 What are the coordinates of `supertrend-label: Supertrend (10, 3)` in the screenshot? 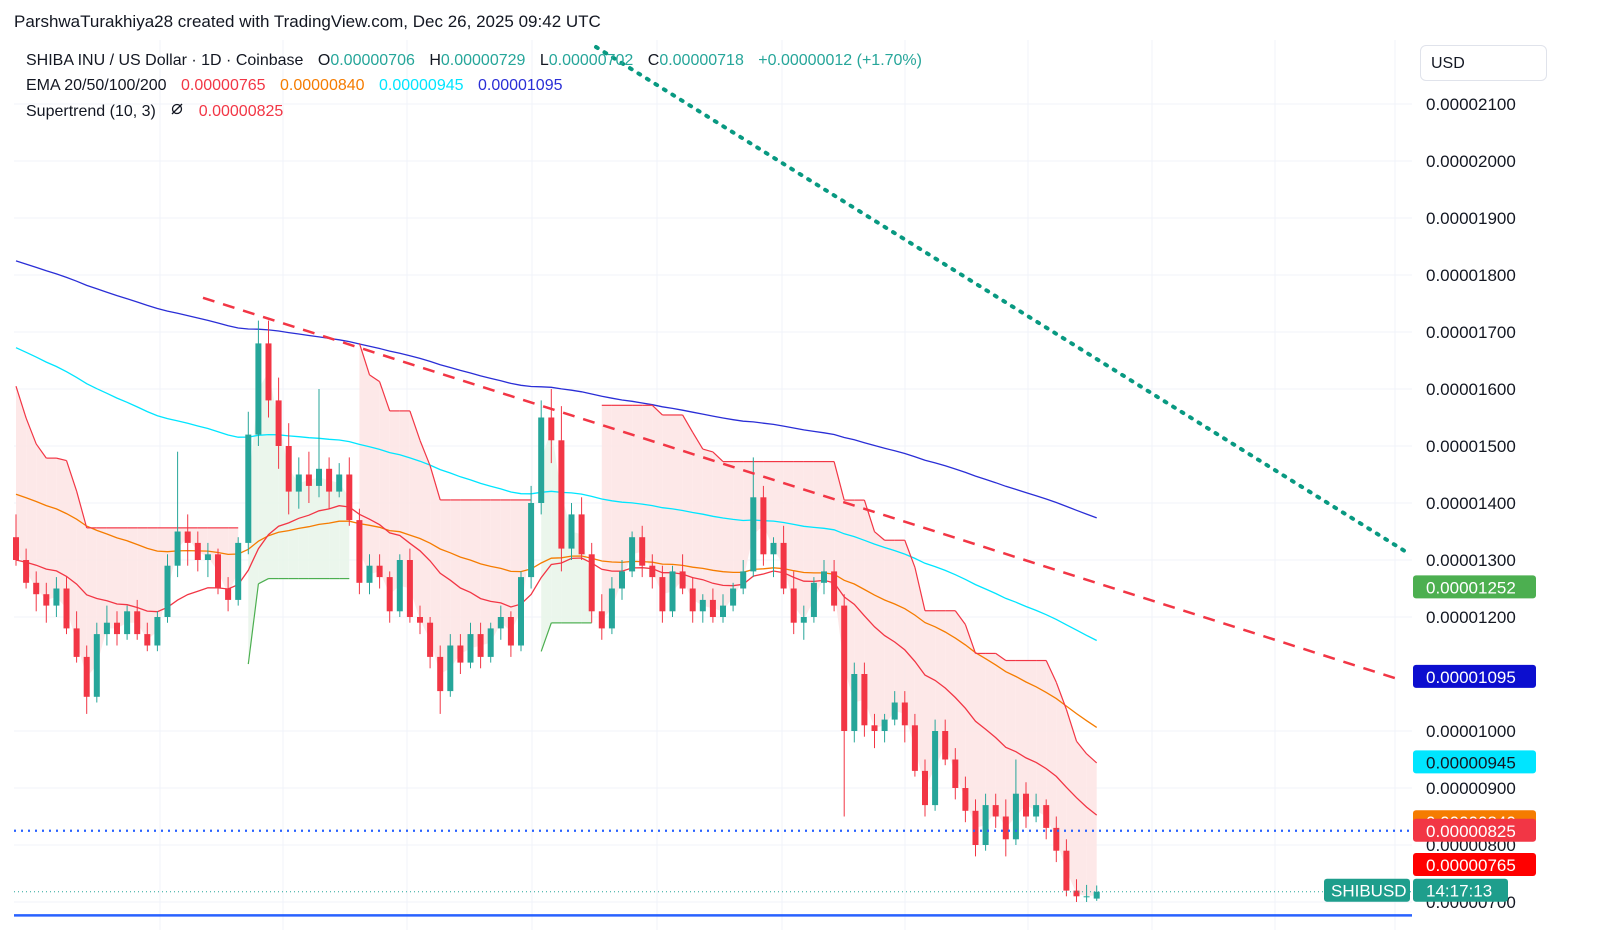 It's located at (91, 111).